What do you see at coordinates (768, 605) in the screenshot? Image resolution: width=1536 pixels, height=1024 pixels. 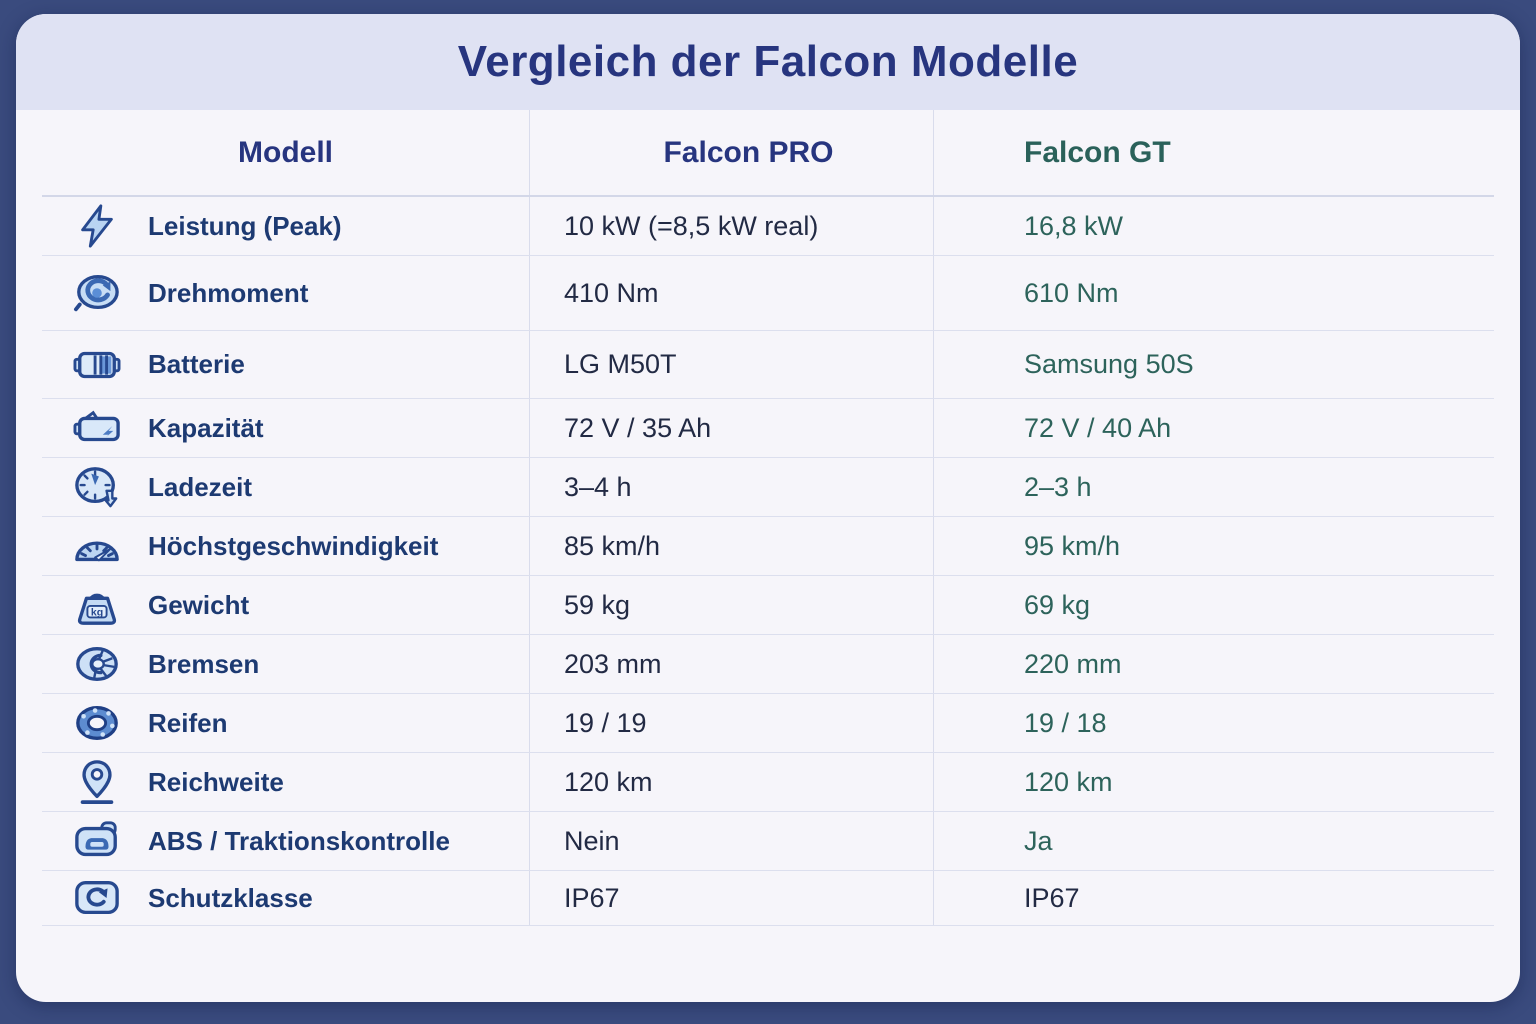 I see `table-row: Gewicht 59 kg 69 kg` at bounding box center [768, 605].